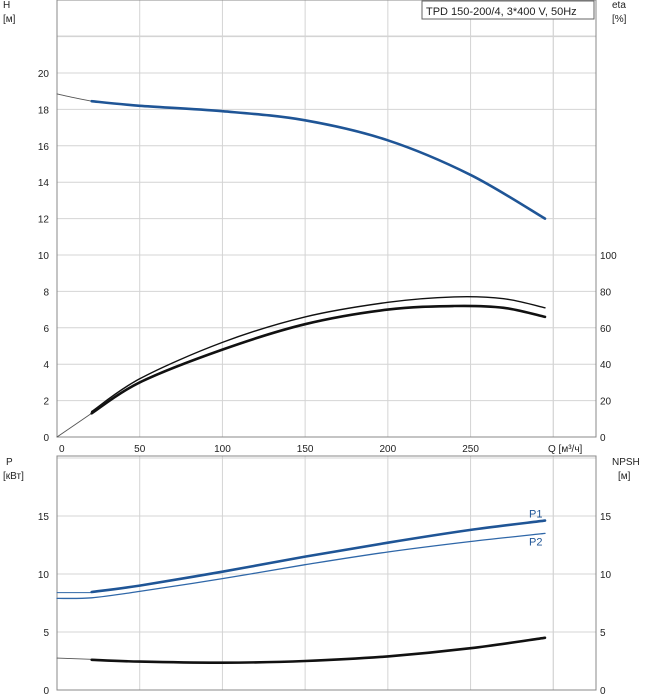 This screenshot has height=700, width=658. What do you see at coordinates (6, 5) in the screenshot?
I see `h-axis-label: H` at bounding box center [6, 5].